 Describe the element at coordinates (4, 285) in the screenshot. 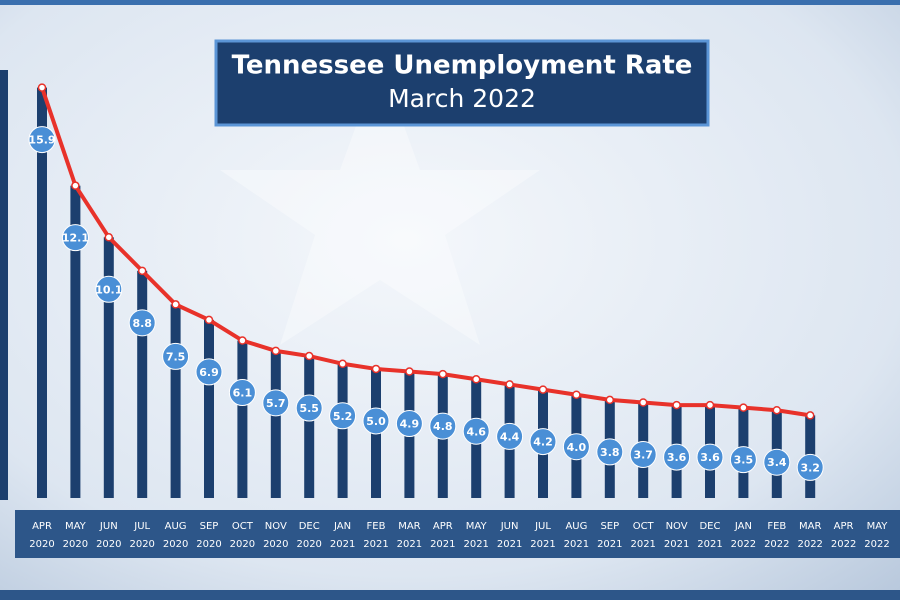

I see `left-edge` at that location.